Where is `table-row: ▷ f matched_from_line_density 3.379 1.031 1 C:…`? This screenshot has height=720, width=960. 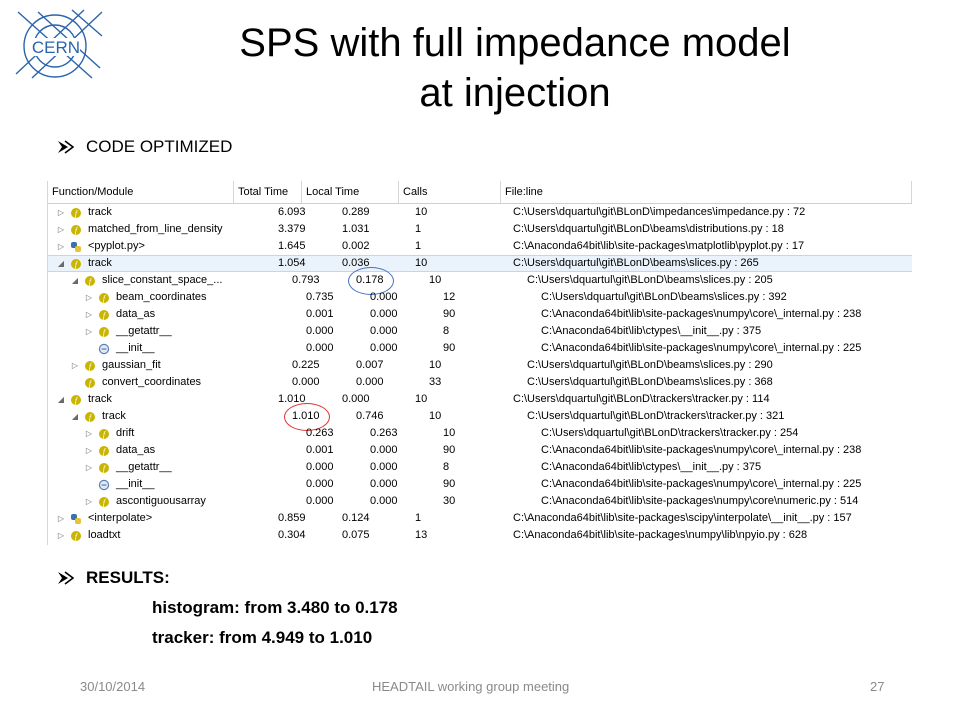 table-row: ▷ f matched_from_line_density 3.379 1.031 1 C:… is located at coordinates (480, 229).